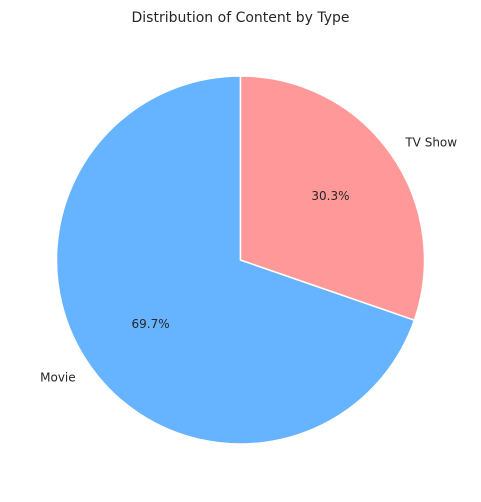 This screenshot has height=502, width=481. What do you see at coordinates (241, 18) in the screenshot?
I see `chart-title: Distribution of Content by Type` at bounding box center [241, 18].